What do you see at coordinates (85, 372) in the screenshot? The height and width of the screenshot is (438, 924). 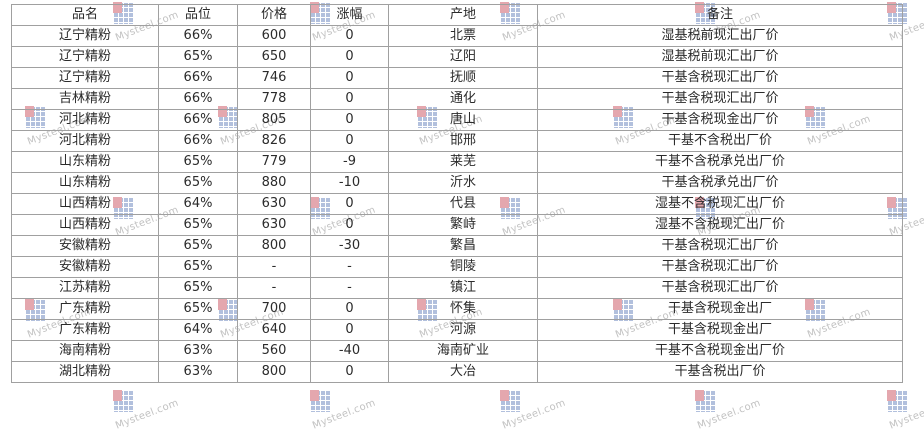 I see `cell-product: 湖北精粉` at bounding box center [85, 372].